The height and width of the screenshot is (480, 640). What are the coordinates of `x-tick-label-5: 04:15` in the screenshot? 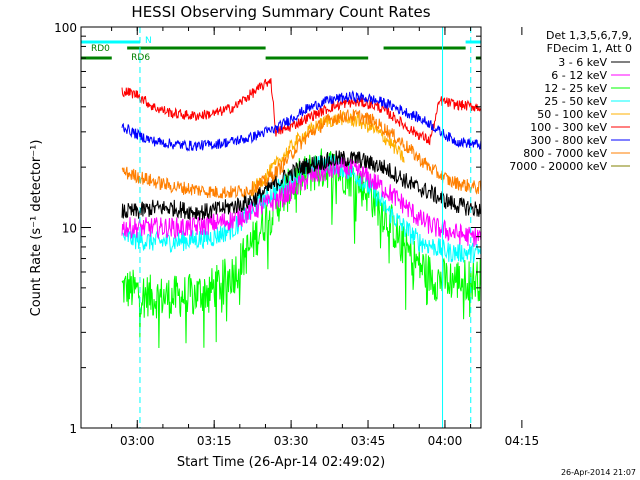 It's located at (522, 441).